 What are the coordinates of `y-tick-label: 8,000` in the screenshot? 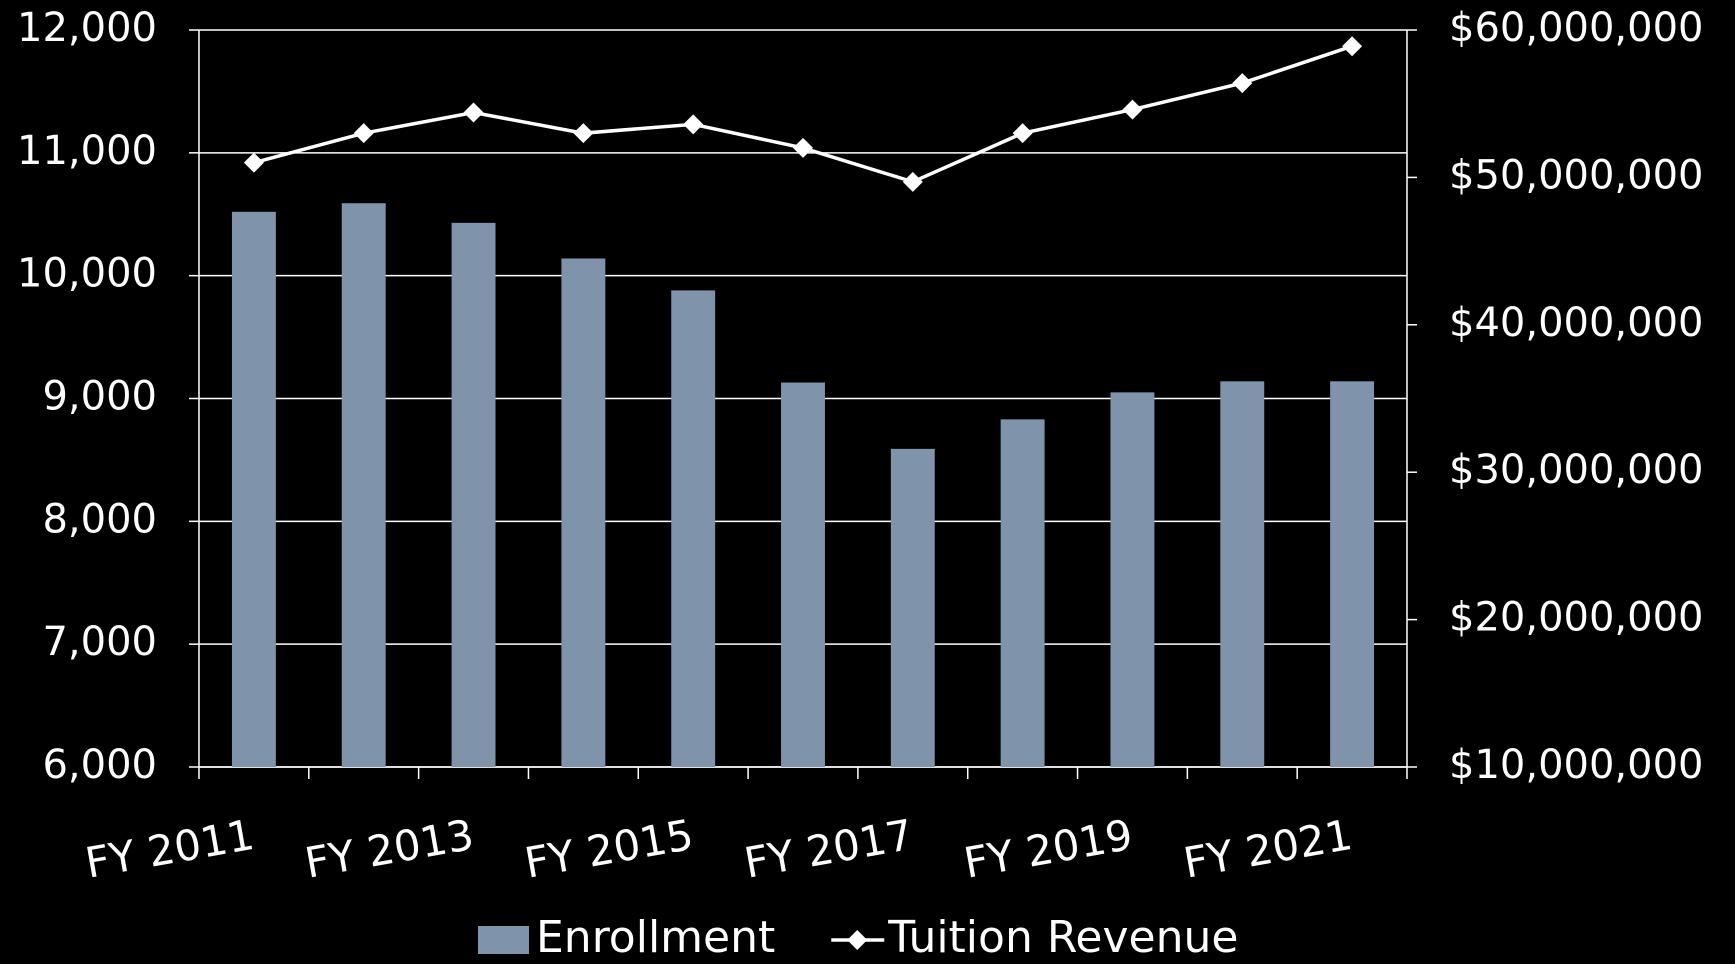 It's located at (99, 519).